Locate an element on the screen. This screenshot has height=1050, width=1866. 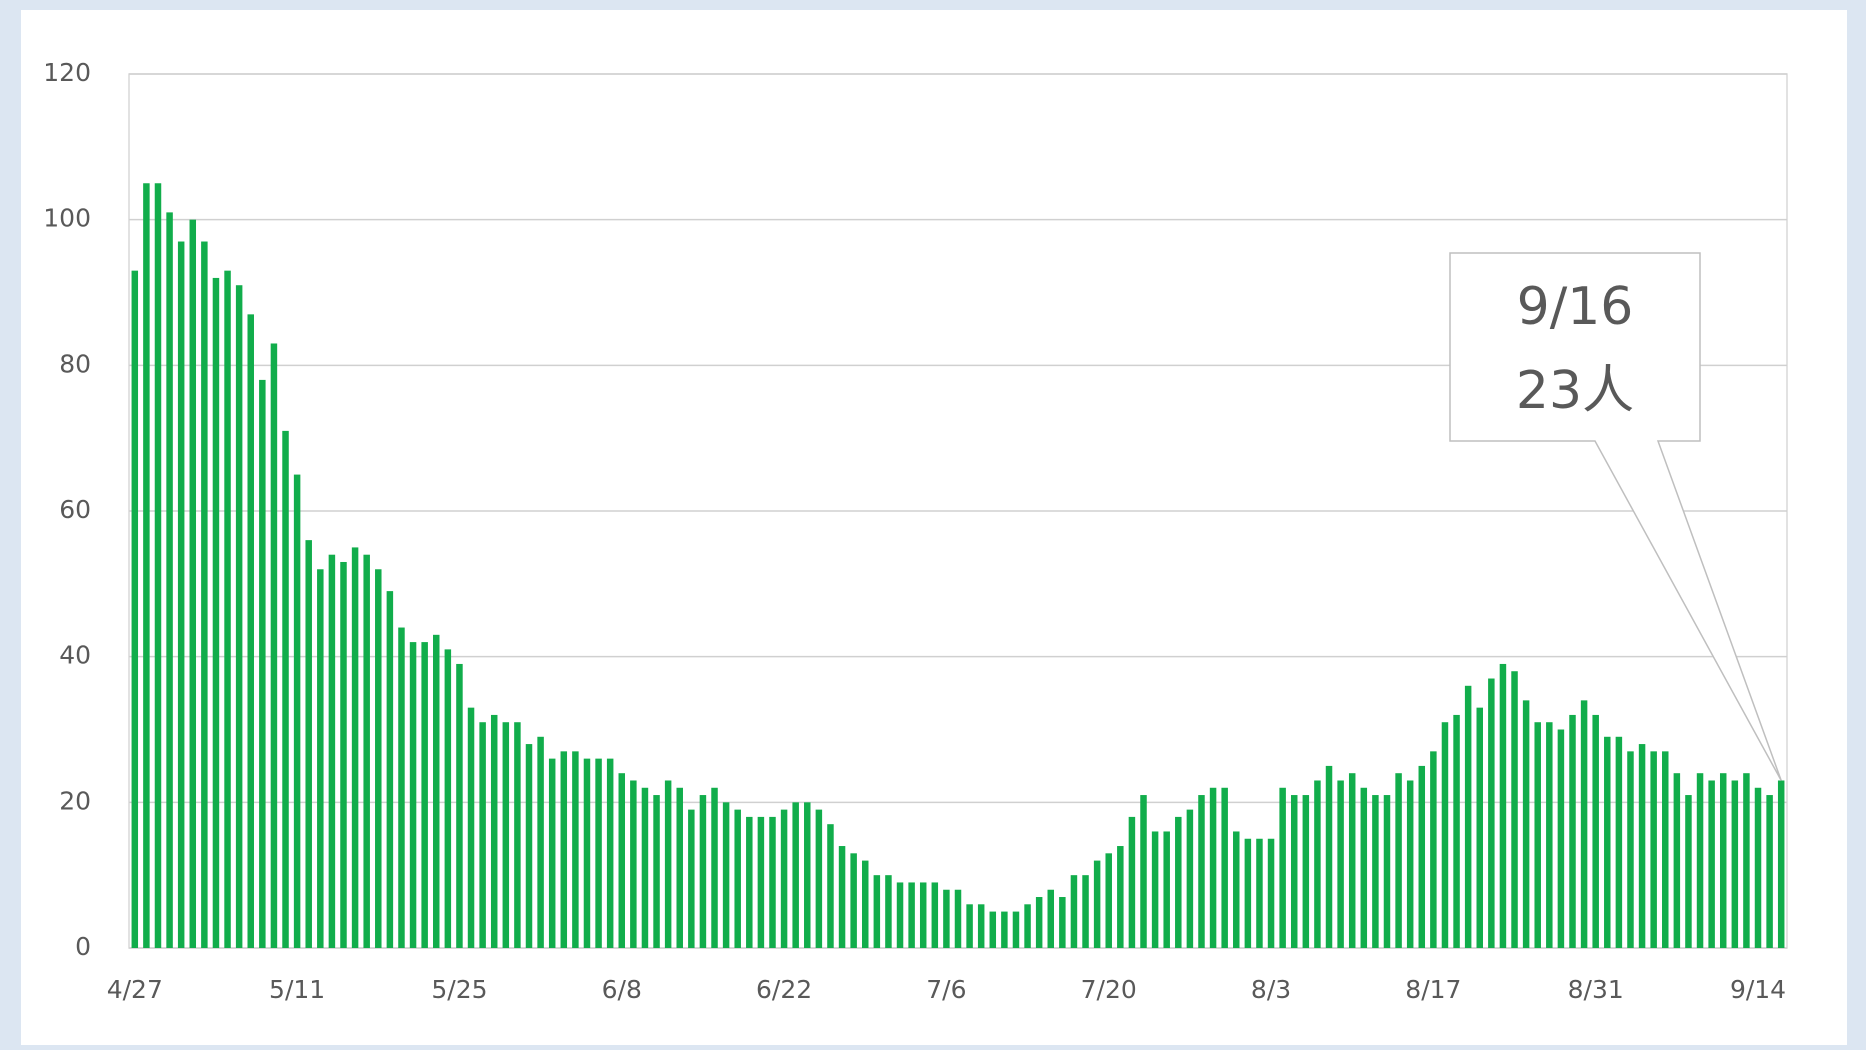
x-tick-label: 7/20 is located at coordinates (1109, 989).